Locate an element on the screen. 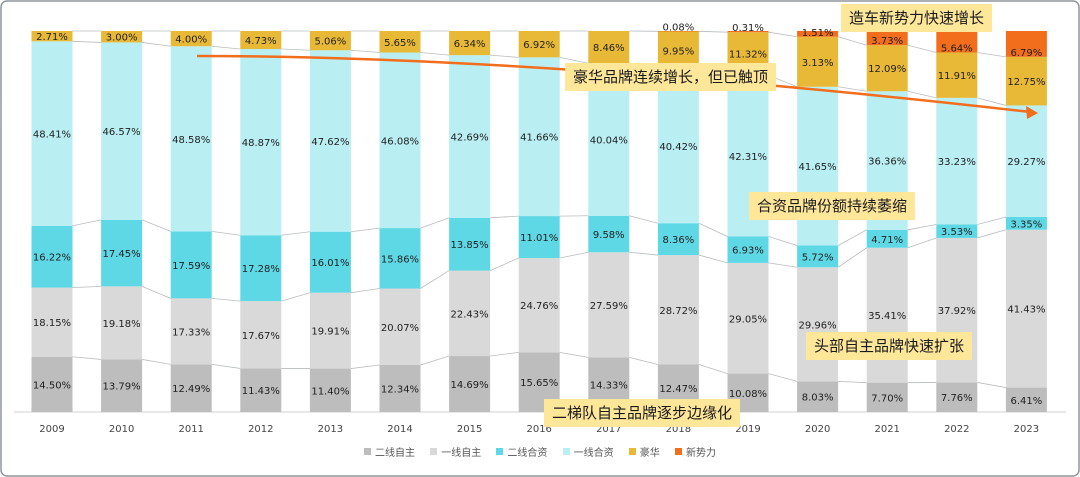 The height and width of the screenshot is (477, 1080). data-label-tier1-jv: 48.41% is located at coordinates (52, 135).